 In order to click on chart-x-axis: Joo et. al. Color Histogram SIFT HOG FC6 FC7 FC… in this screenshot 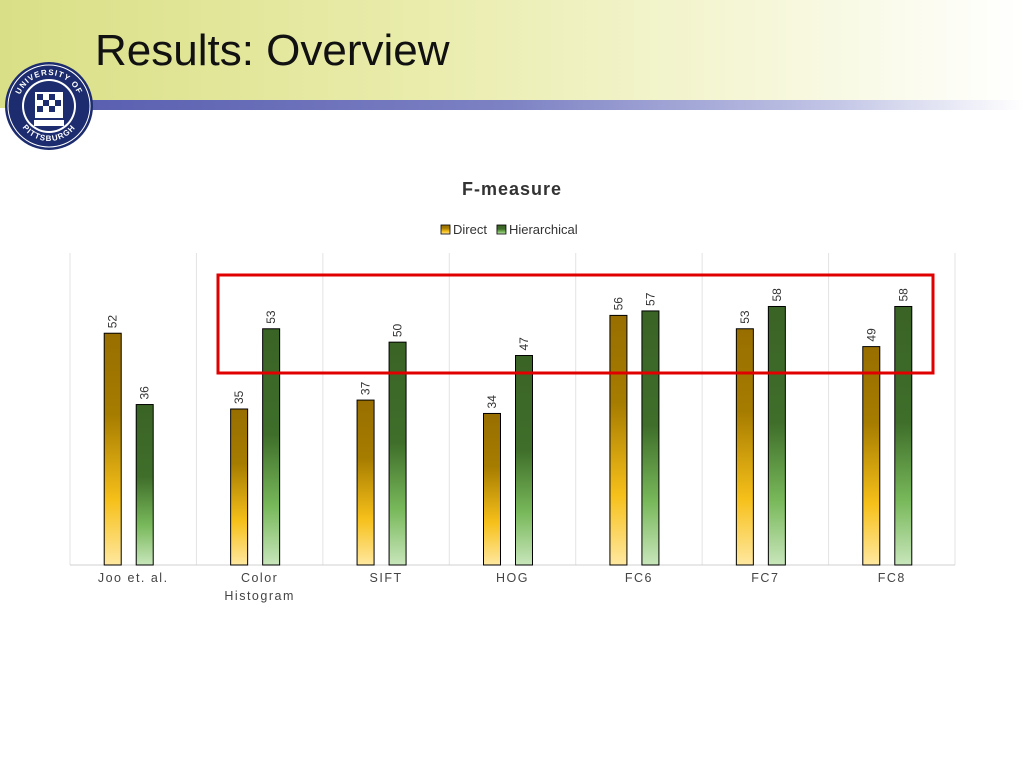, I will do `click(502, 587)`.